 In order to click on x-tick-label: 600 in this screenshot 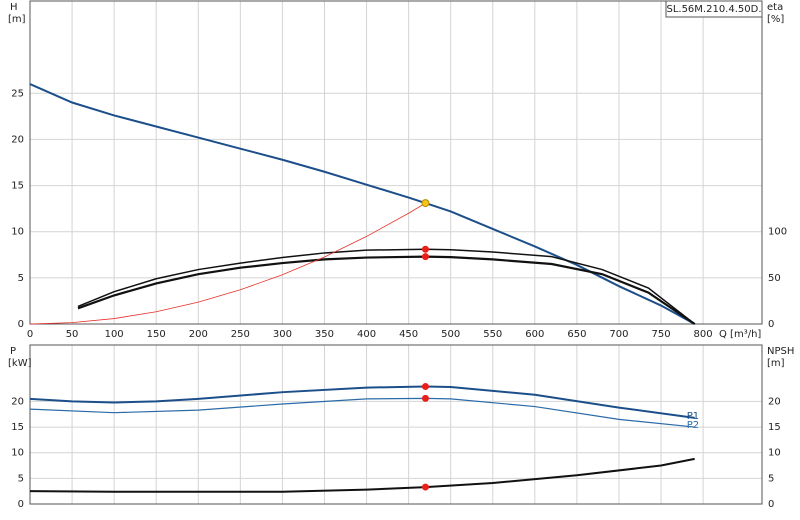, I will do `click(534, 334)`.